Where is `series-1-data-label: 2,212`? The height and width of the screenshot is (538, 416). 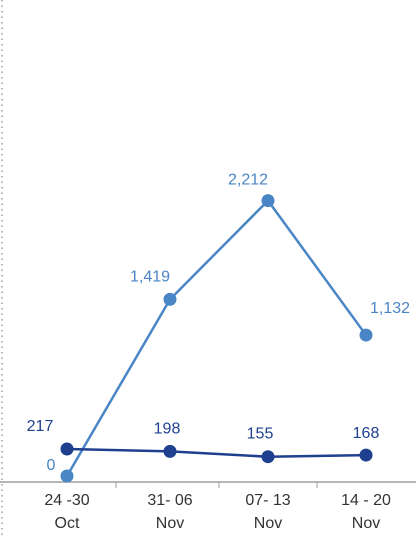
series-1-data-label: 2,212 is located at coordinates (248, 180).